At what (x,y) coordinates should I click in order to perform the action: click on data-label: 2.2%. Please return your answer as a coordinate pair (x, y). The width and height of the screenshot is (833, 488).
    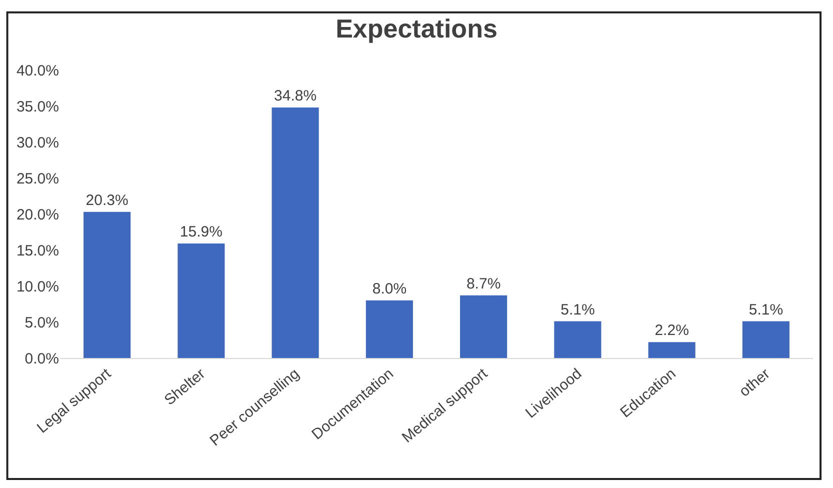
    Looking at the image, I should click on (671, 331).